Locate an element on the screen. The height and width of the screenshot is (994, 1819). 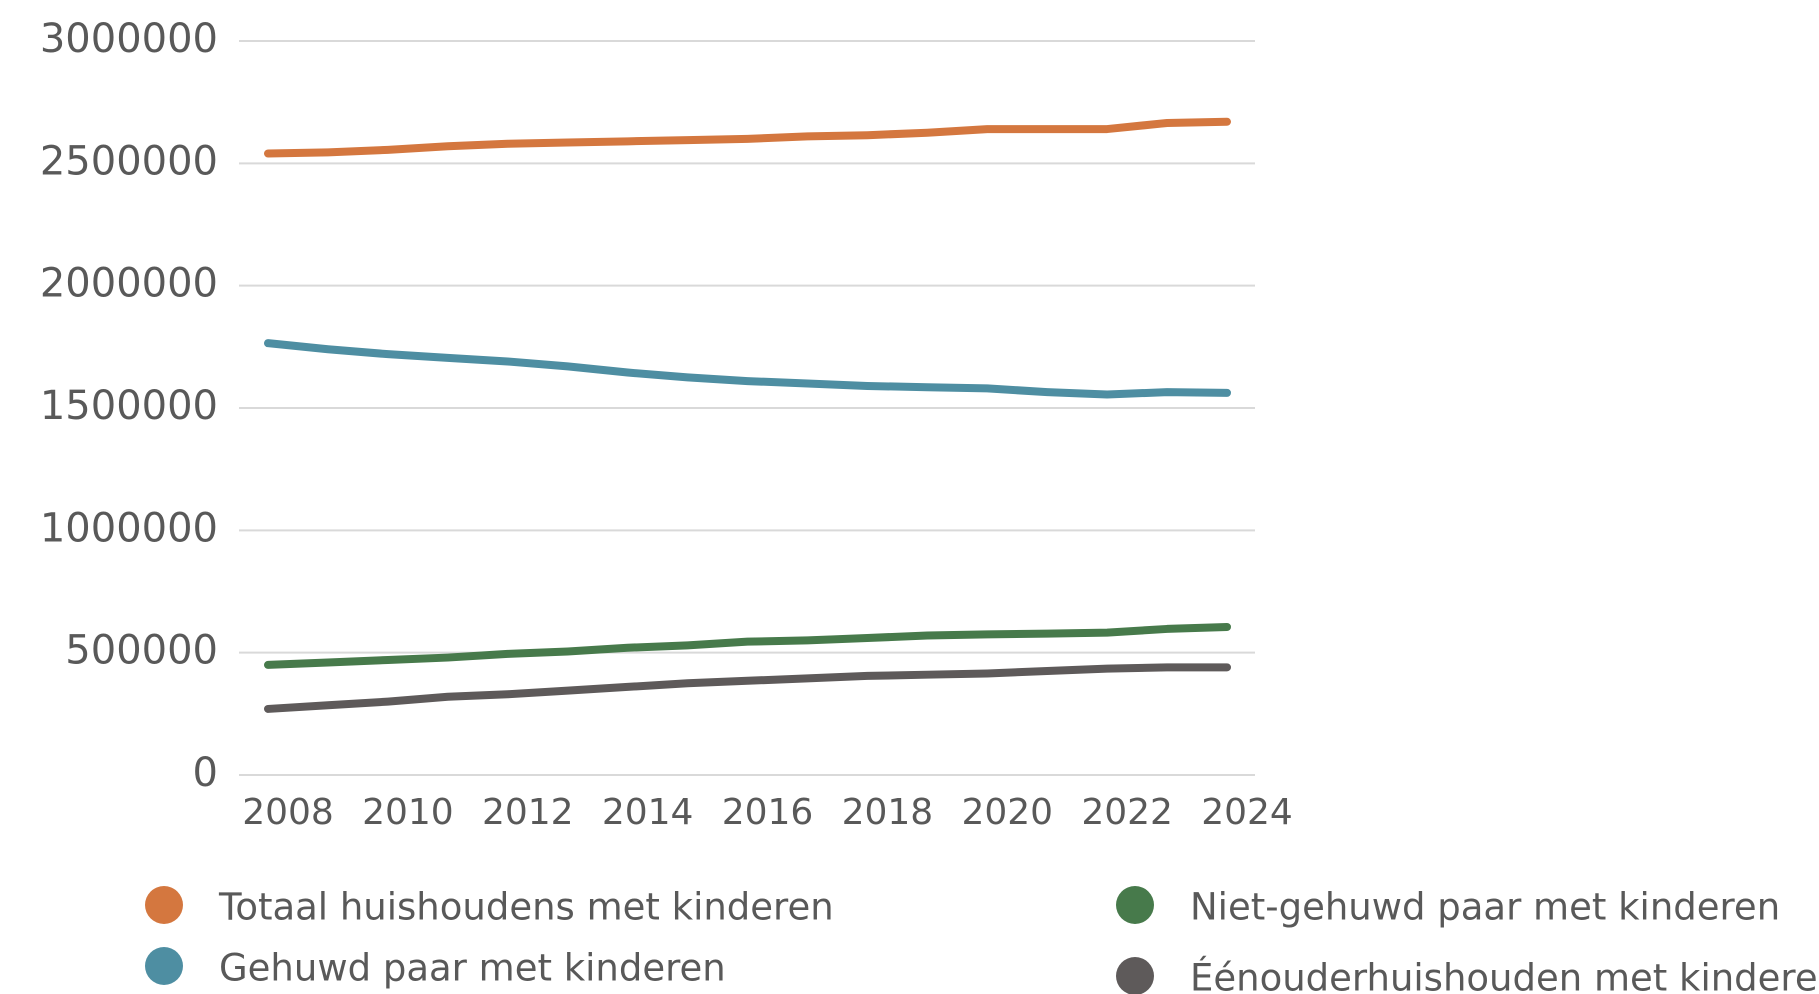
legend-label: Niet-gehuwd paar met kinderen is located at coordinates (1485, 907).